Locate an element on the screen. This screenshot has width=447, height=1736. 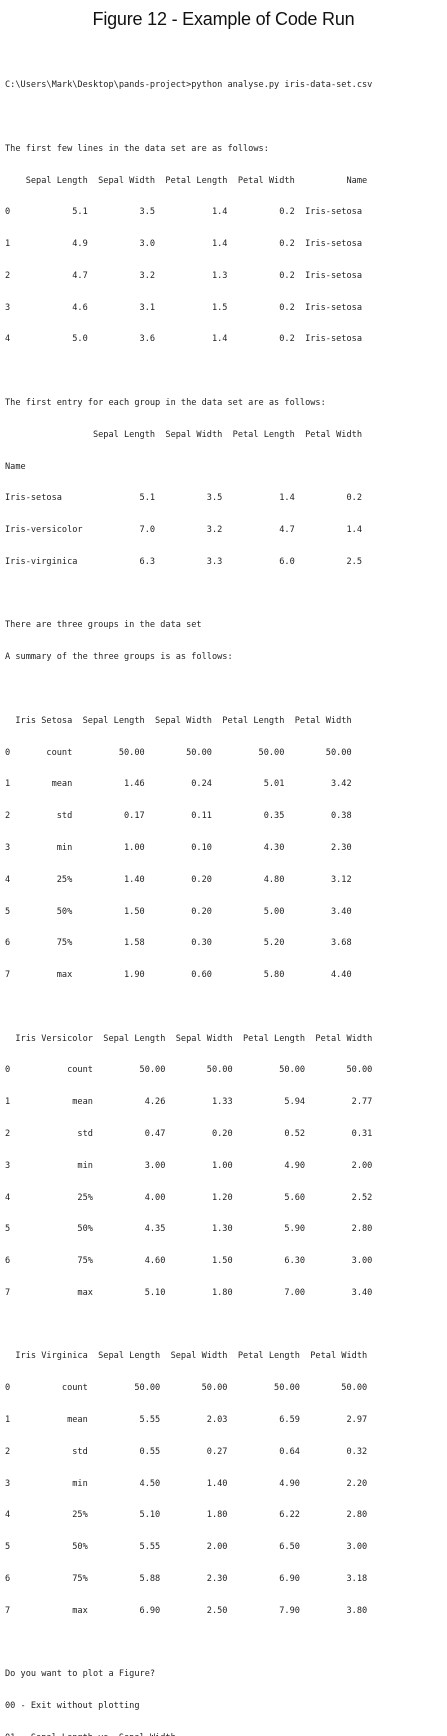
head-table-row: 4 5.0 3.6 1.4 0.2 Iris-setosa is located at coordinates (183, 339).